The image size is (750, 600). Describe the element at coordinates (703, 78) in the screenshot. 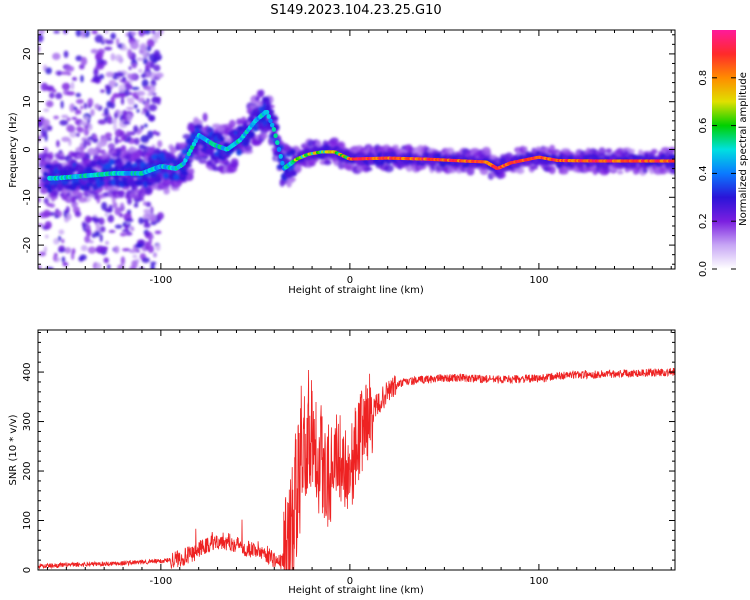

I see `colorbar-tick-label: 0.8` at that location.